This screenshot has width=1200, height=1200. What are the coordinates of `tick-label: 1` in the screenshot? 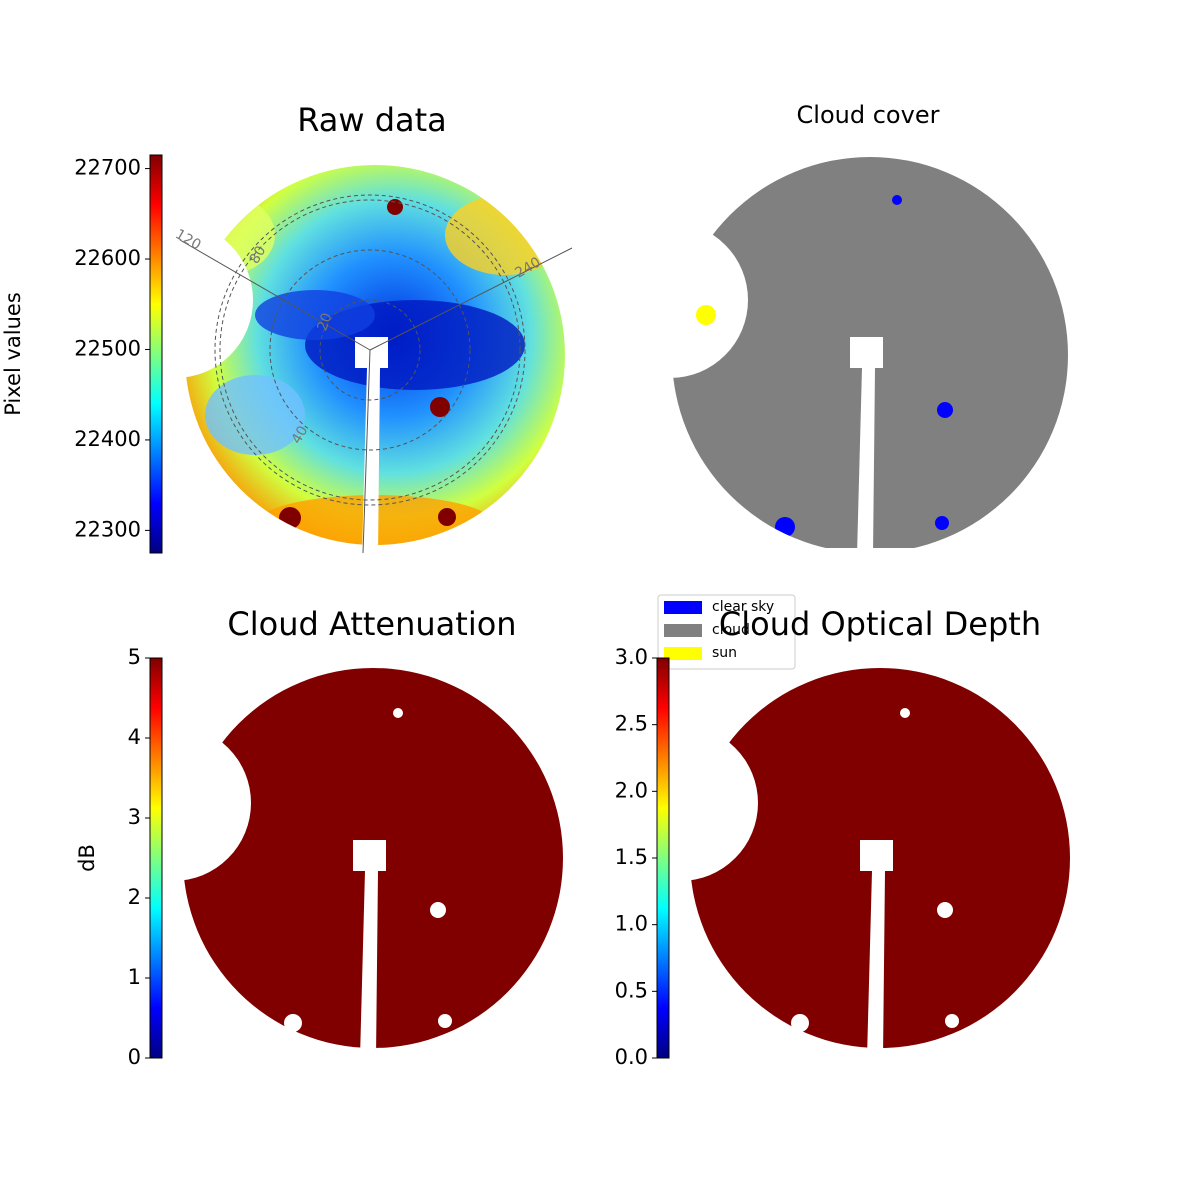 It's located at (134, 977).